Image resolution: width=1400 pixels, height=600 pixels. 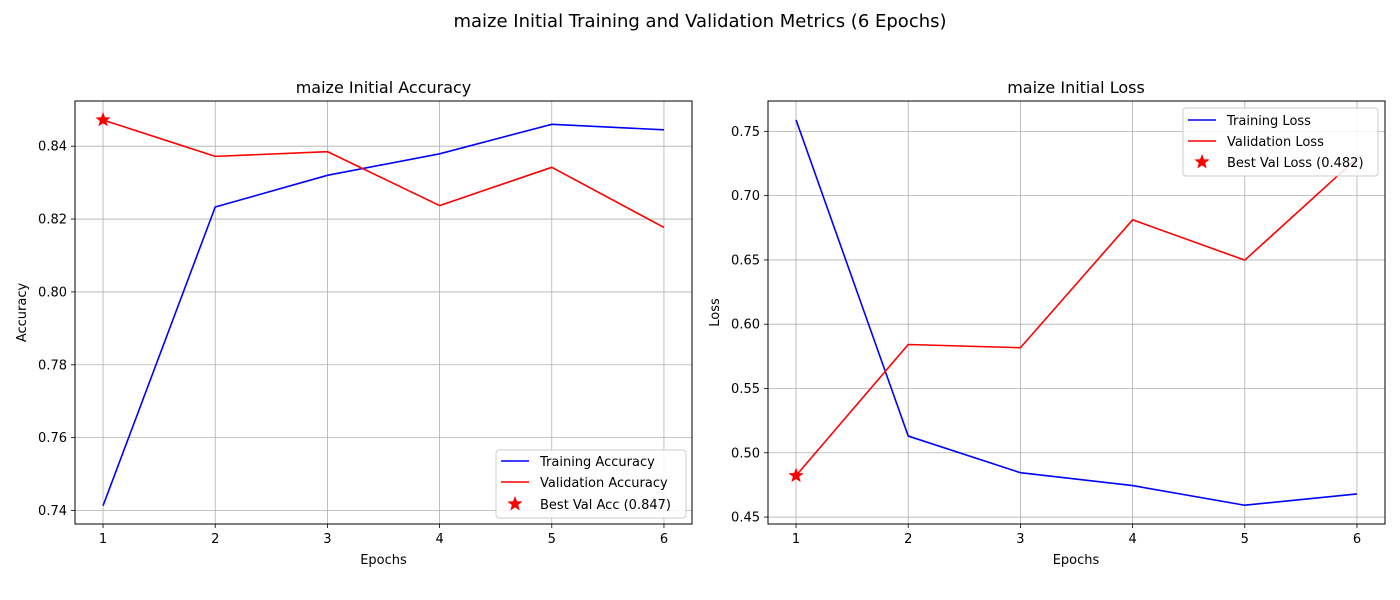 I want to click on accuracy-x-tick-label: 2, so click(x=215, y=539).